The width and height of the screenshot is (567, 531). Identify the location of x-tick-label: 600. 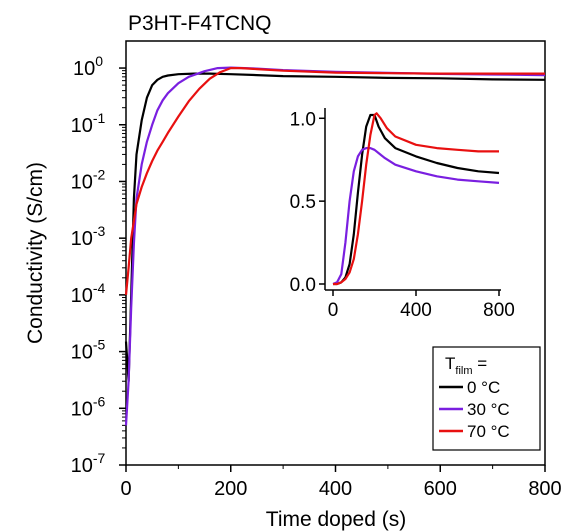
(440, 489).